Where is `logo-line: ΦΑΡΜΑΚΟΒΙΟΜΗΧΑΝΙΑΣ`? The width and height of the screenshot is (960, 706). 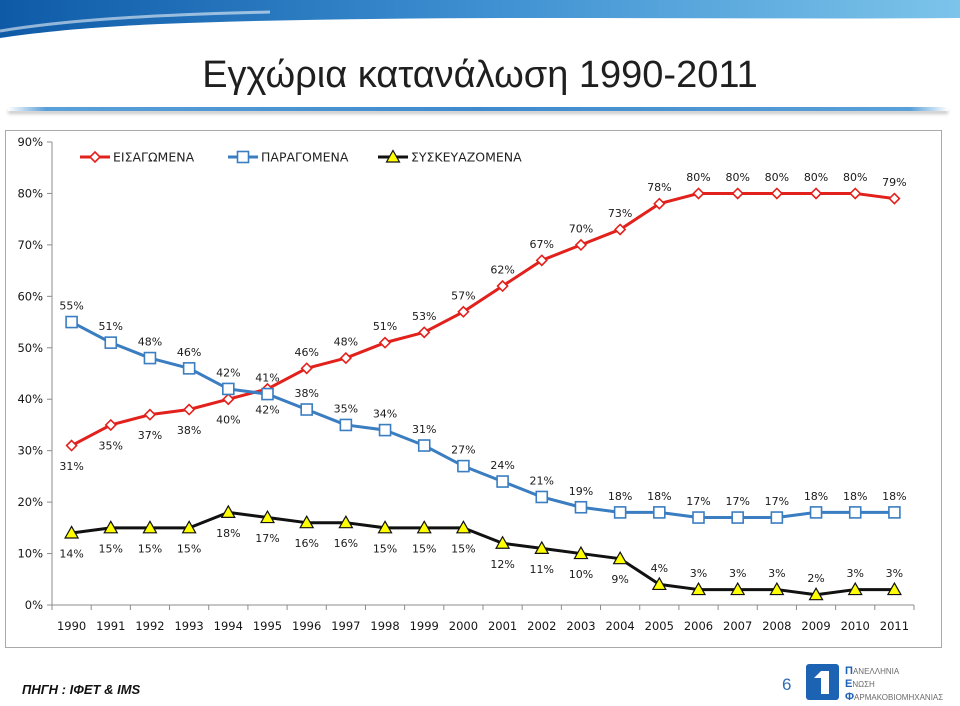 logo-line: ΦΑΡΜΑΚΟΒΙΟΜΗΧΑΝΙΑΣ is located at coordinates (894, 697).